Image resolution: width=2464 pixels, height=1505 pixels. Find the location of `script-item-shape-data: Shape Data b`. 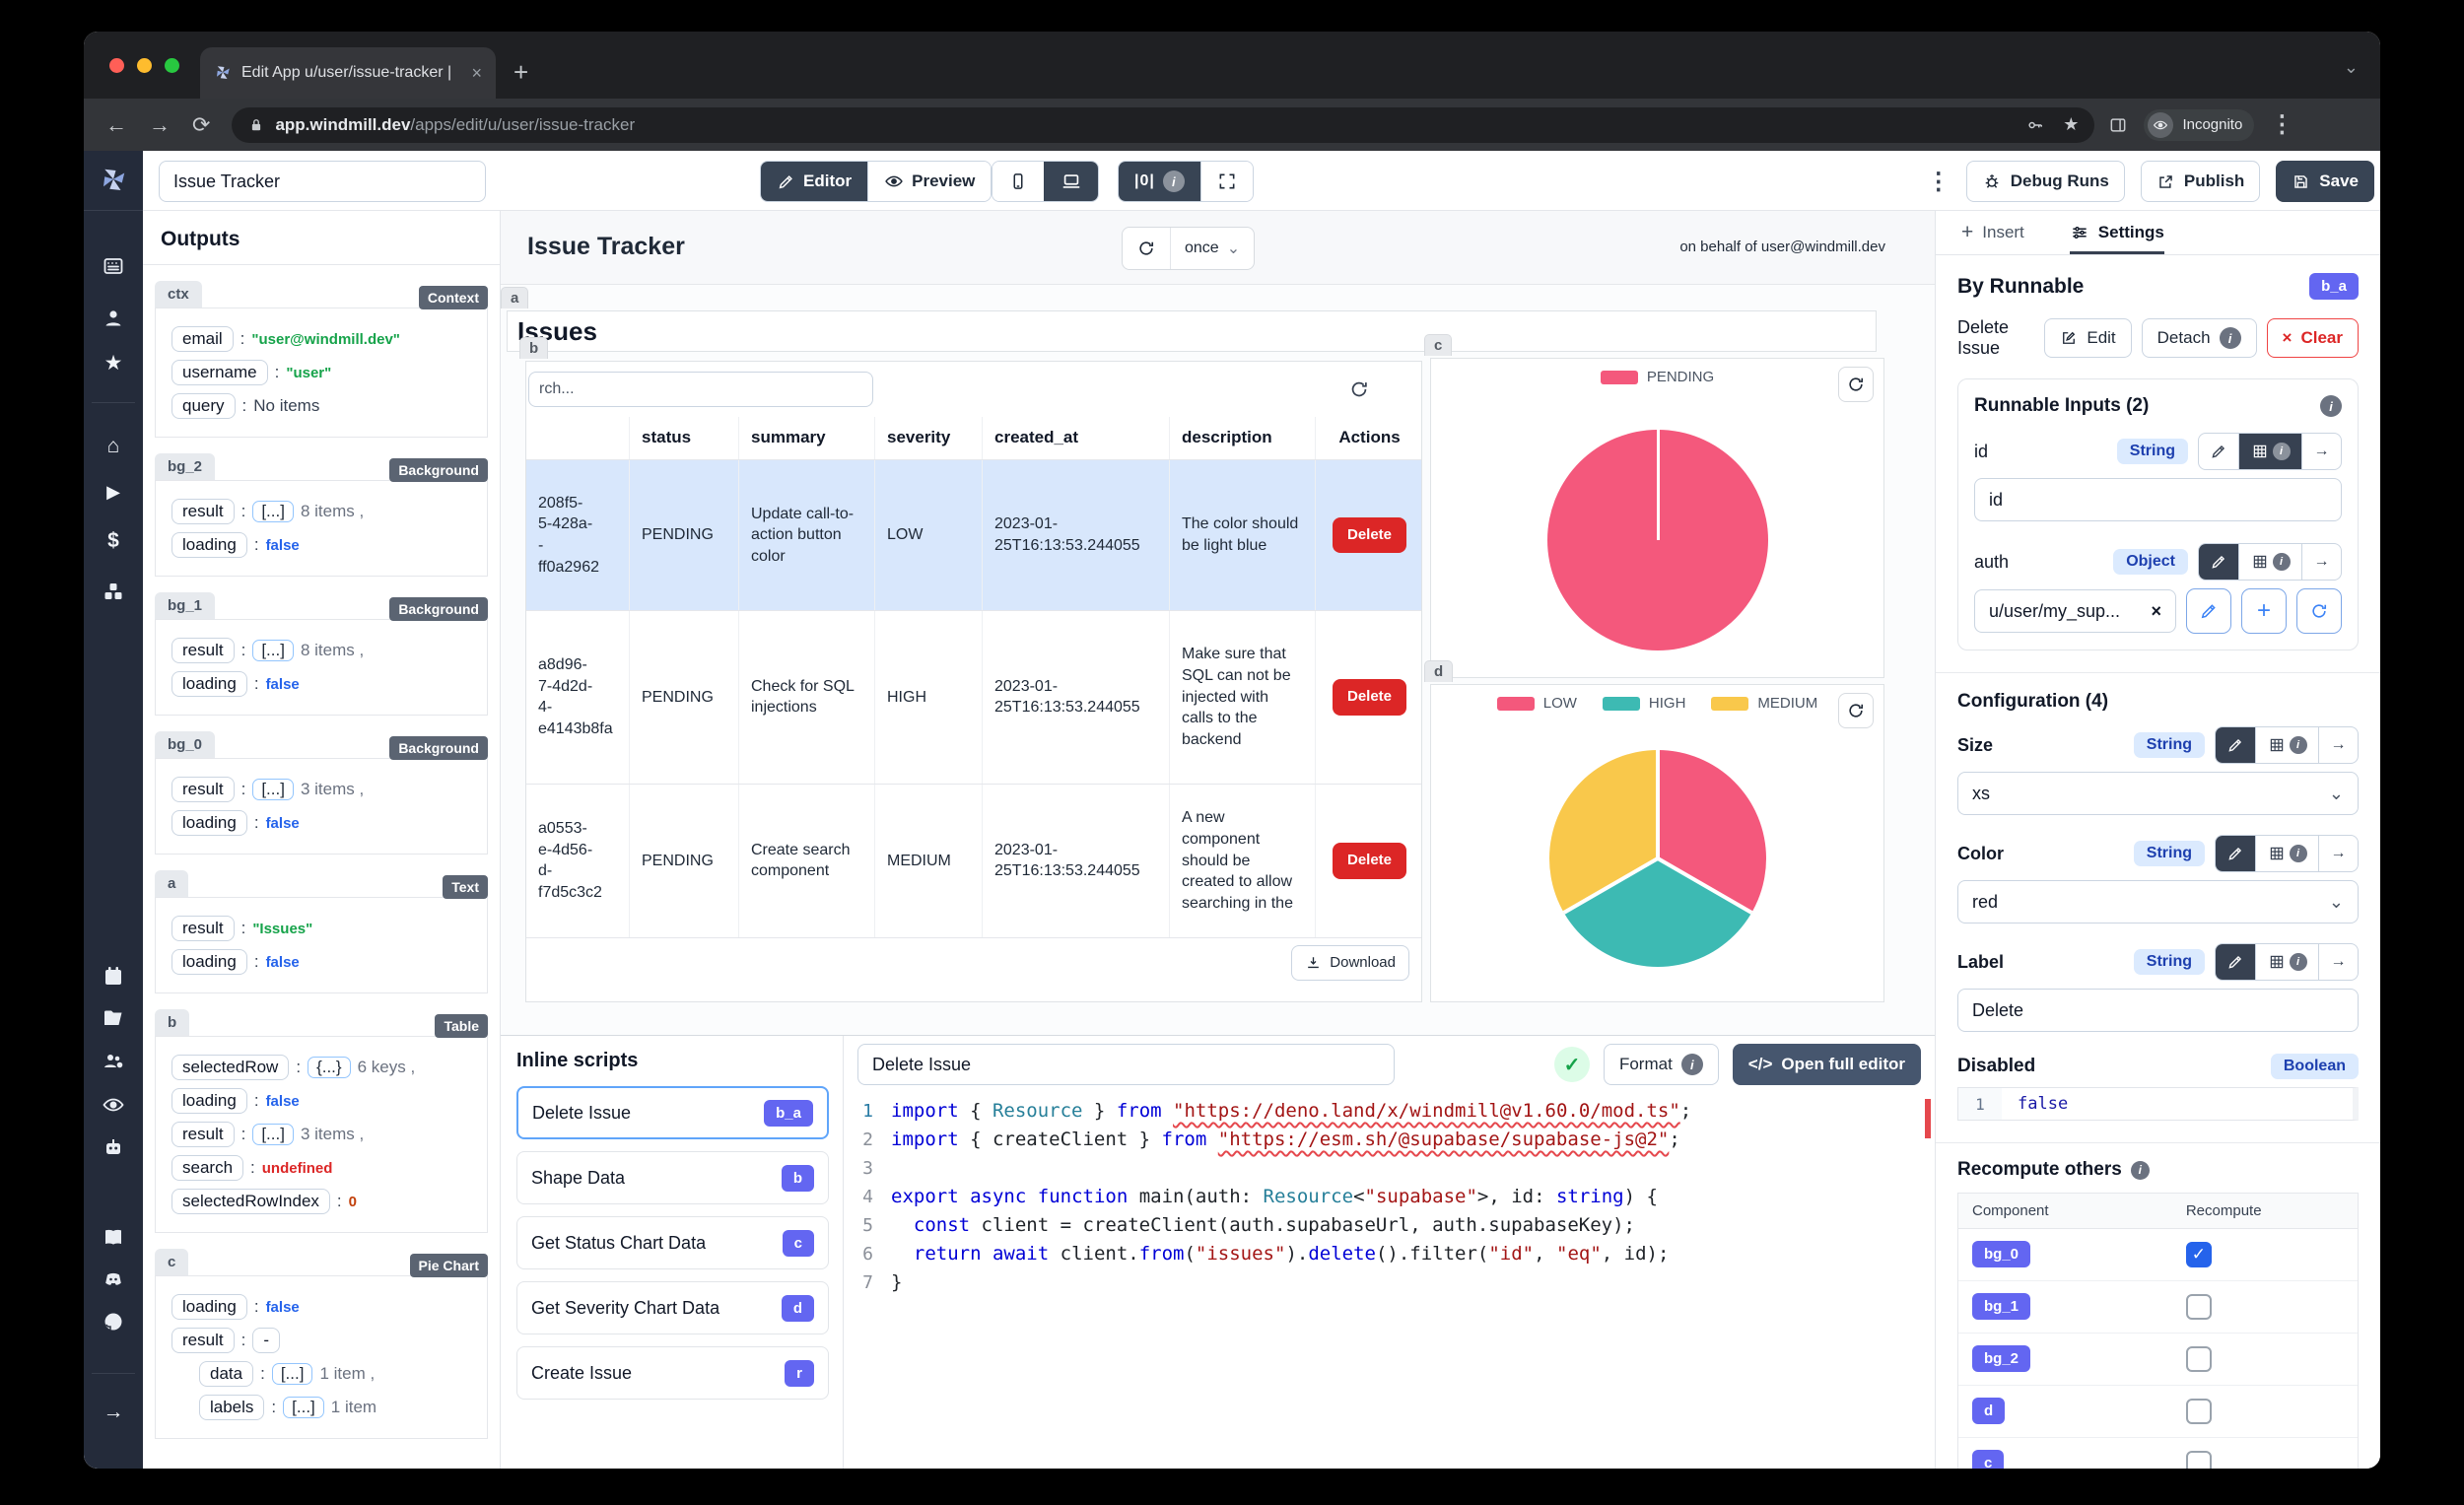

script-item-shape-data: Shape Data b is located at coordinates (672, 1177).